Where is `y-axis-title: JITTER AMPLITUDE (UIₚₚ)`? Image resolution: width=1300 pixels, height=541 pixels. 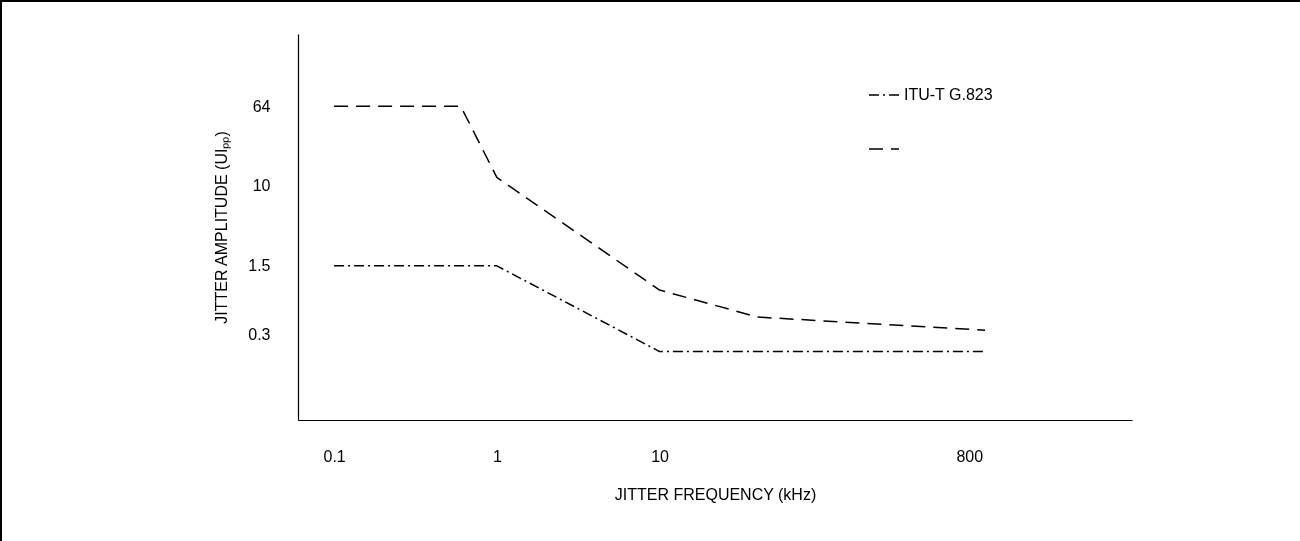 y-axis-title: JITTER AMPLITUDE (UIₚₚ) is located at coordinates (222, 227).